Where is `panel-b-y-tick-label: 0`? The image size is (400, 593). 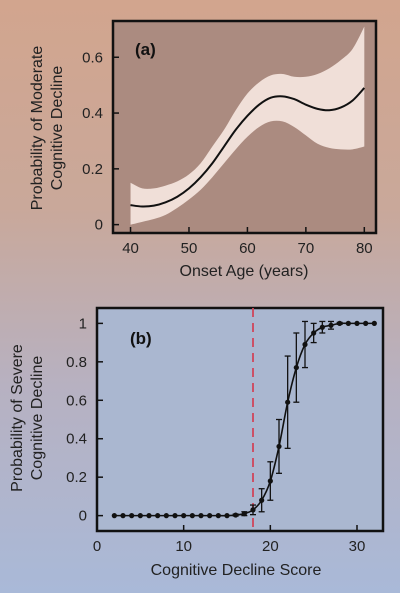
panel-b-y-tick-label: 0 is located at coordinates (83, 516).